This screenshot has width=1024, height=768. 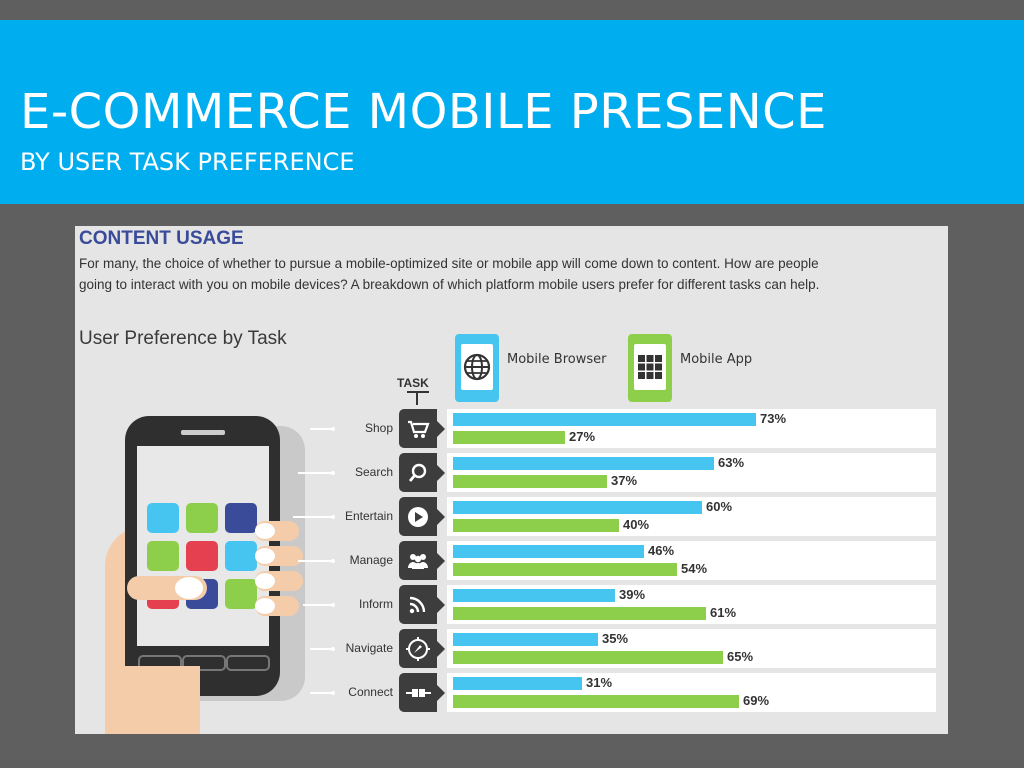 What do you see at coordinates (557, 359) in the screenshot?
I see `legend-label-browser: Mobile Browser` at bounding box center [557, 359].